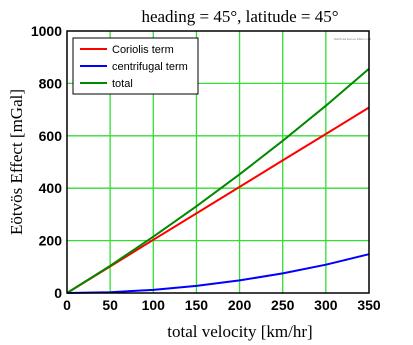  I want to click on series-line-centrifugal-term, so click(218, 273).